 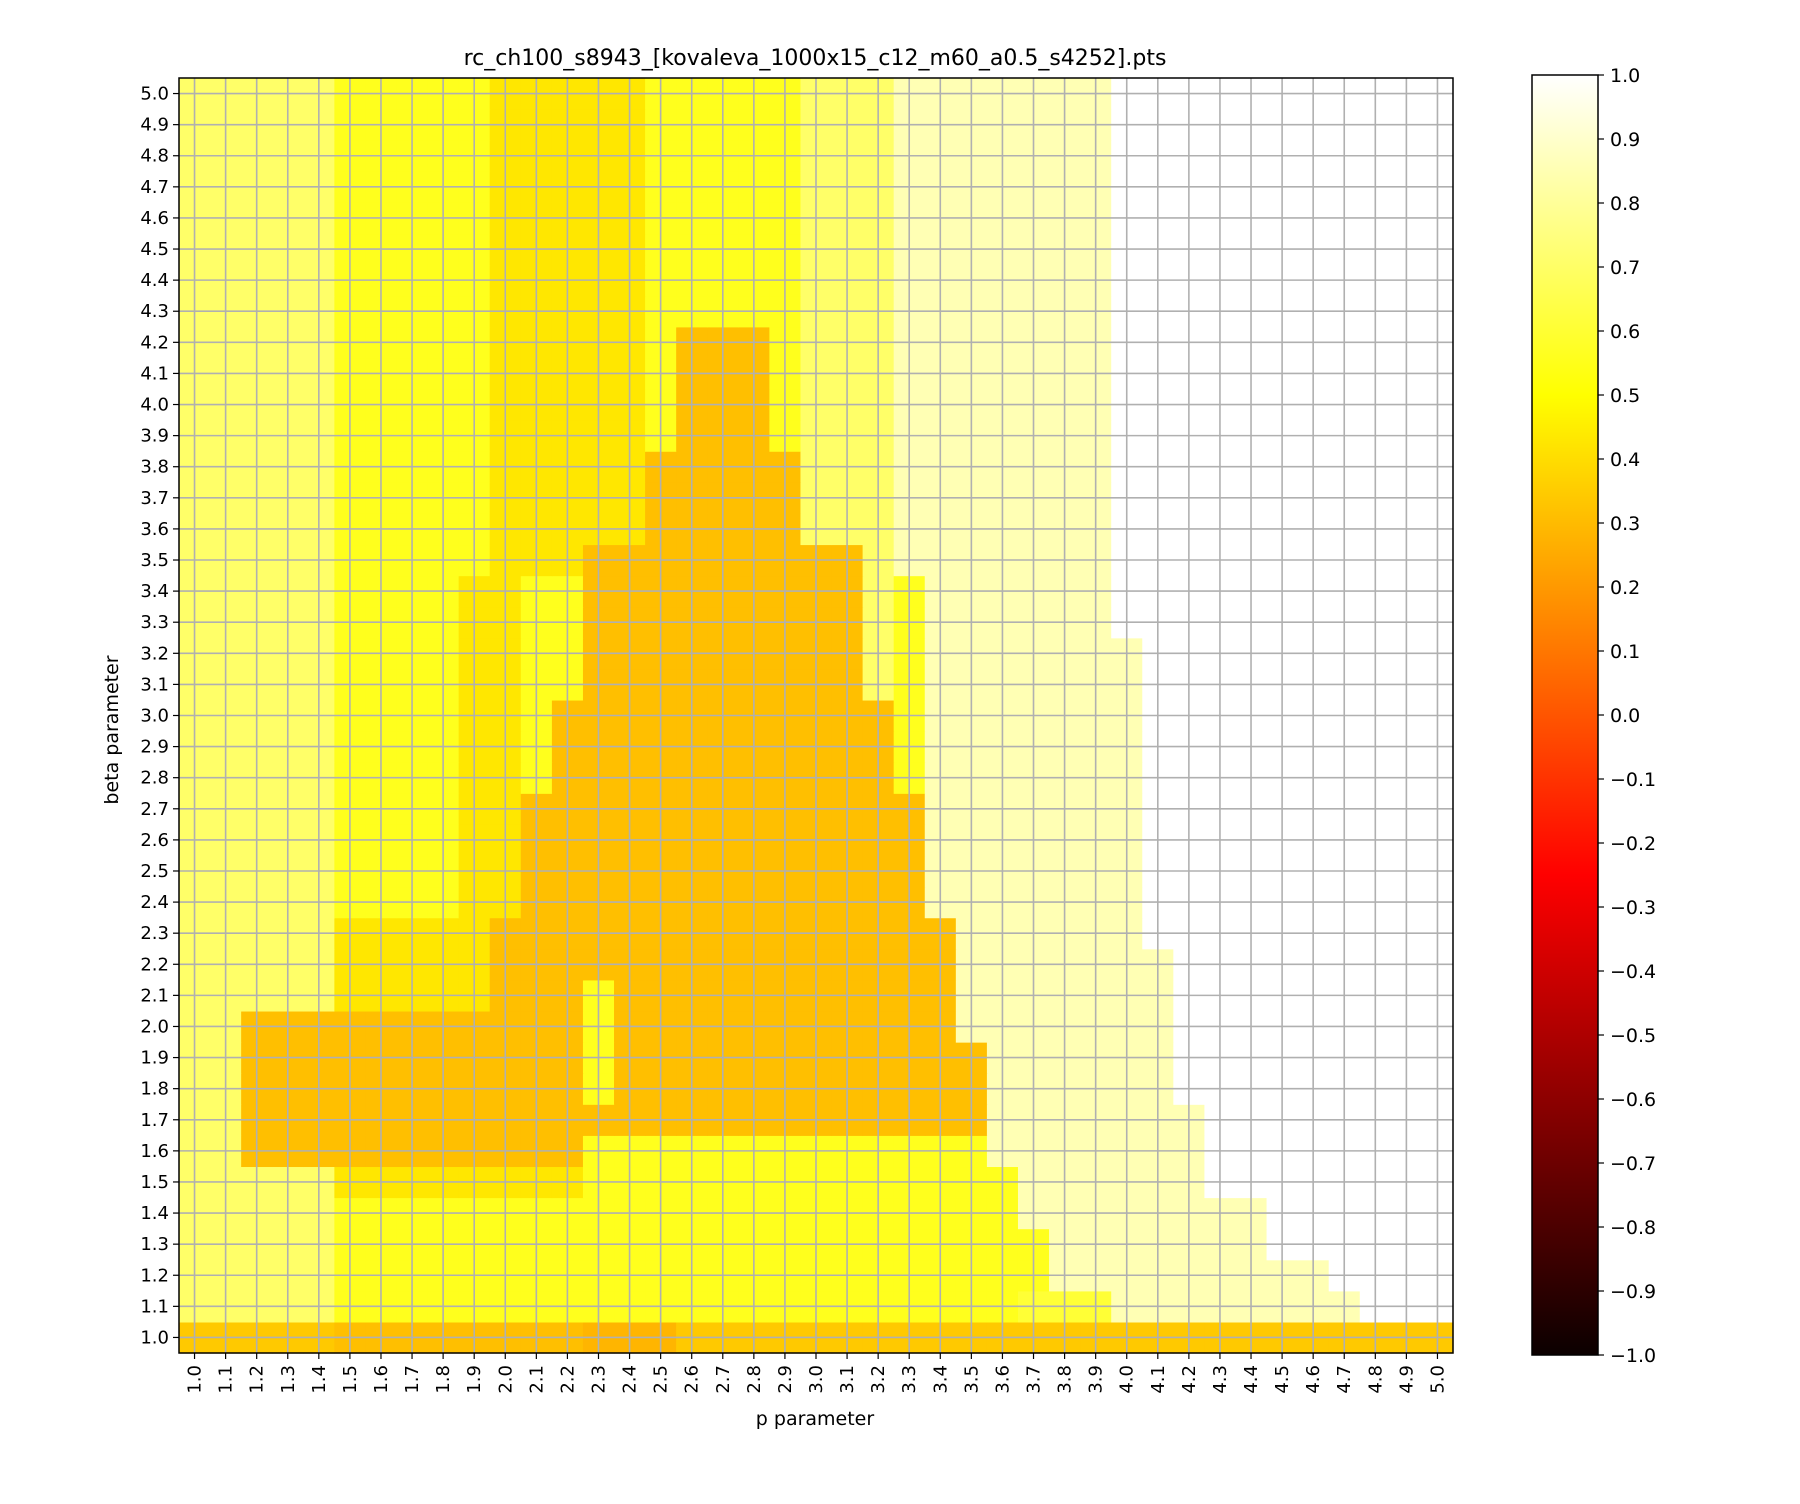 I want to click on y-tick-label: 1.3, so click(x=154, y=1244).